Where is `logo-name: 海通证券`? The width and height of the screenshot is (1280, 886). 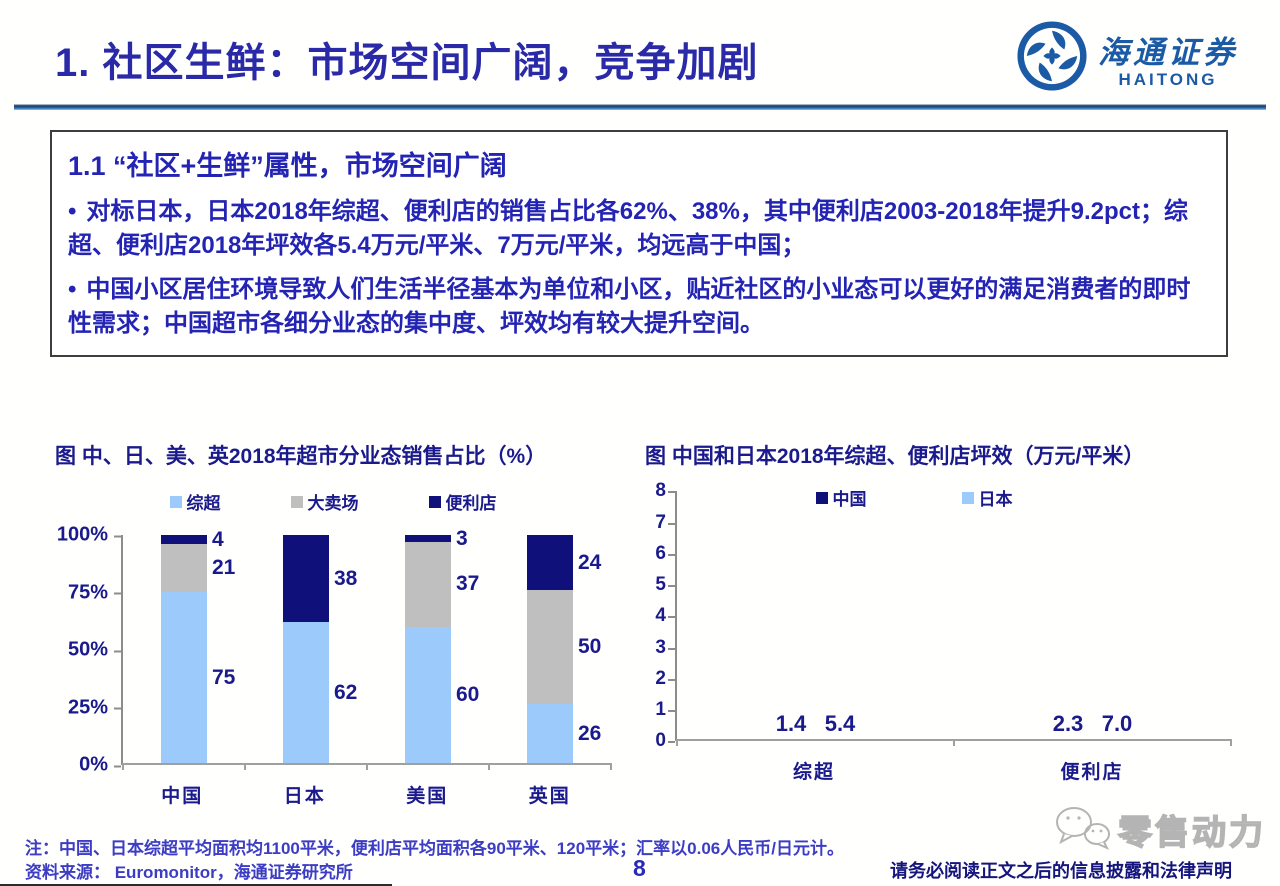 logo-name: 海通证券 is located at coordinates (1168, 52).